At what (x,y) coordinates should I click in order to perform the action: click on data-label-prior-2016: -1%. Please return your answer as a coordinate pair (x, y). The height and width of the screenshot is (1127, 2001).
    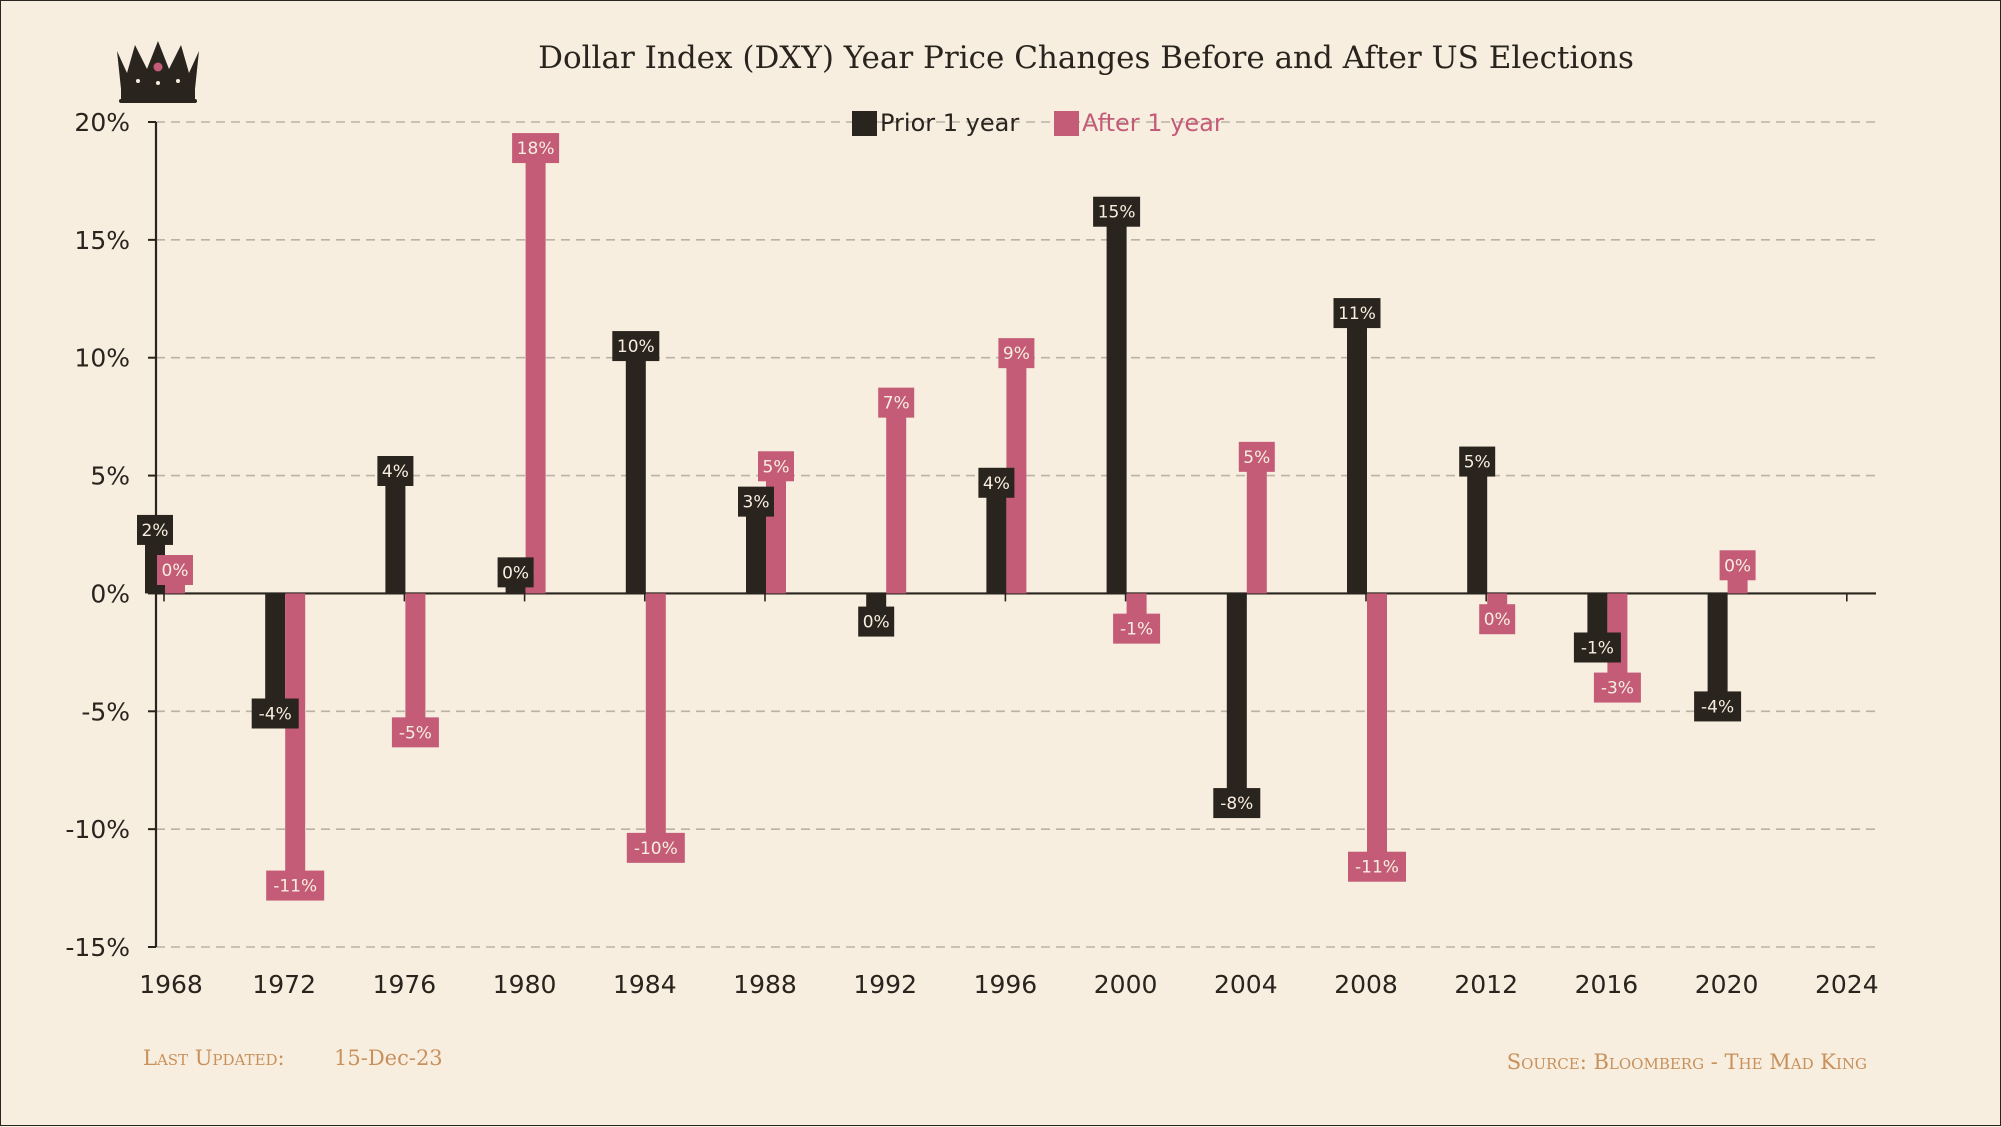
    Looking at the image, I should click on (1597, 647).